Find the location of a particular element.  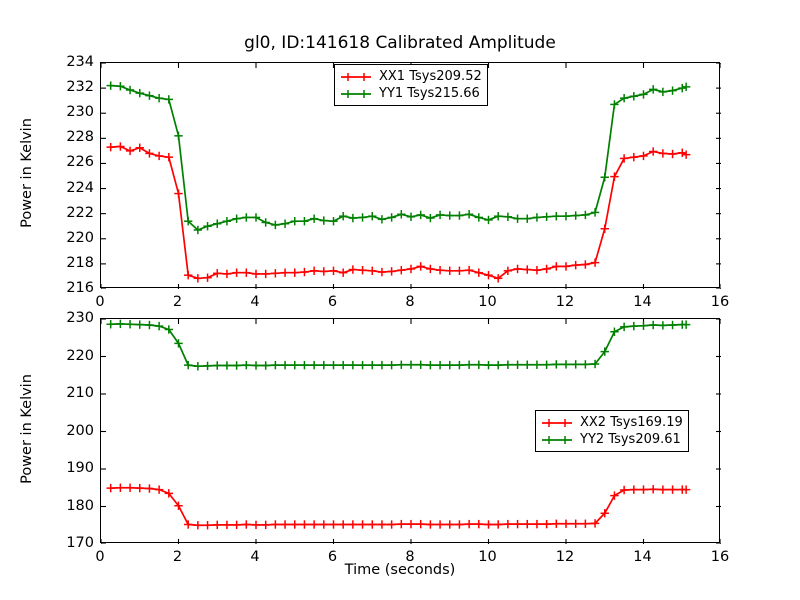

legend-item: YY1 Tsys215.66 is located at coordinates (410, 93).